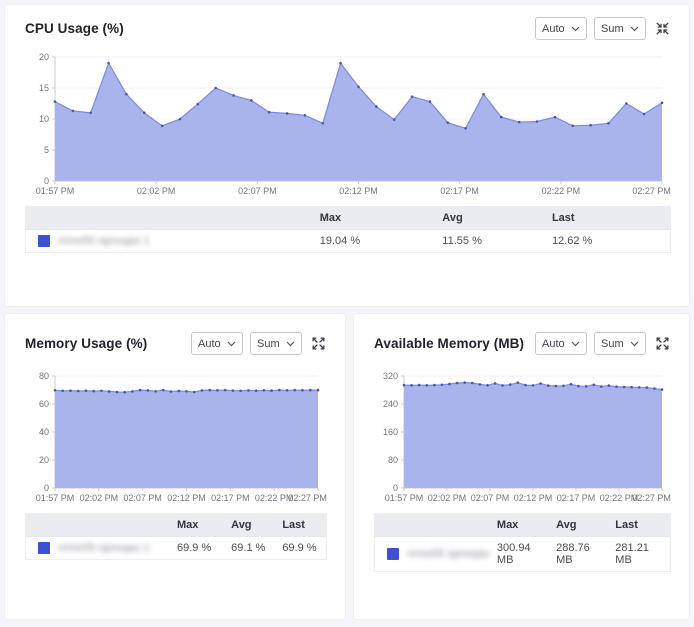  Describe the element at coordinates (176, 343) in the screenshot. I see `memory-panel-header: Memory Usage (%) Auto Sum` at that location.